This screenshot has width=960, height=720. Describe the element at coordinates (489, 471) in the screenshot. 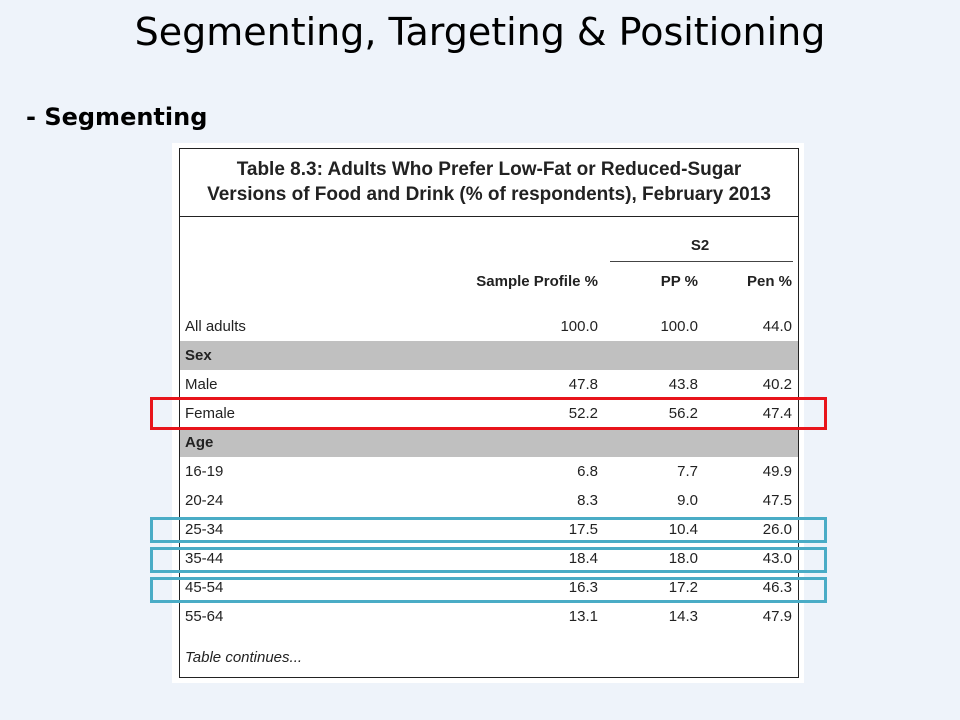

I see `table-row-16-19: 16-19 6.8 7.7 49.9` at that location.